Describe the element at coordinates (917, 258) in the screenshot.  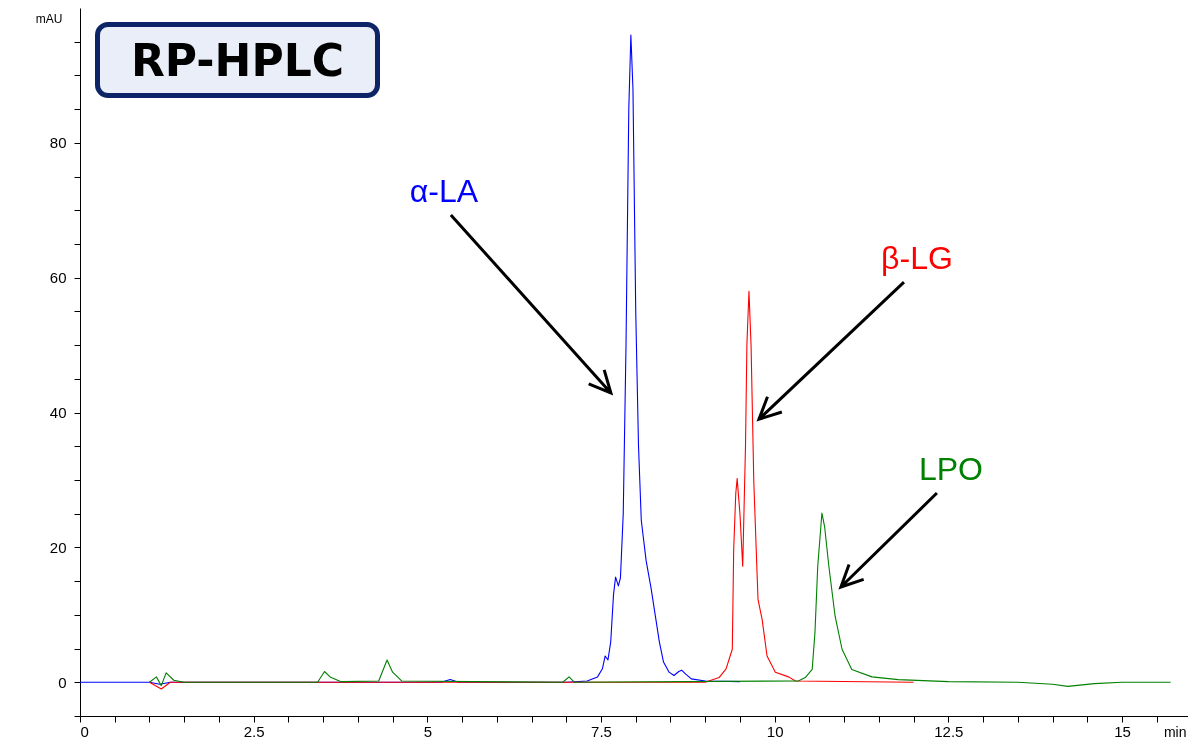
I see `text: β-LG` at that location.